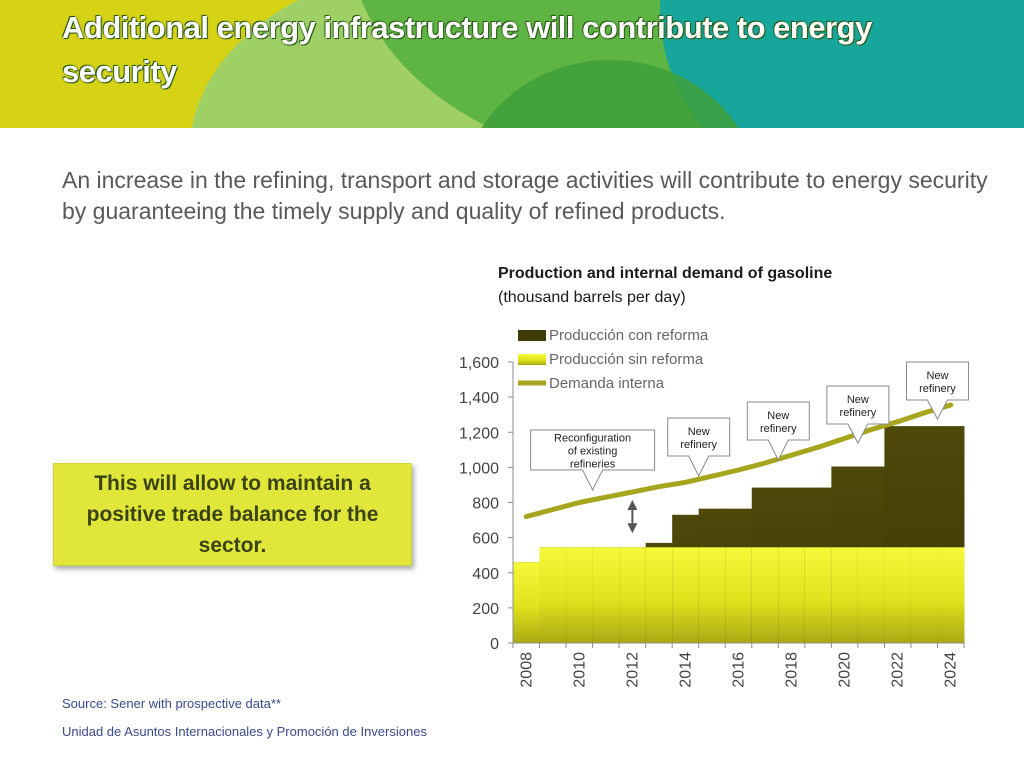 The height and width of the screenshot is (768, 1024). Describe the element at coordinates (607, 383) in the screenshot. I see `legend-label: Demanda interna` at that location.